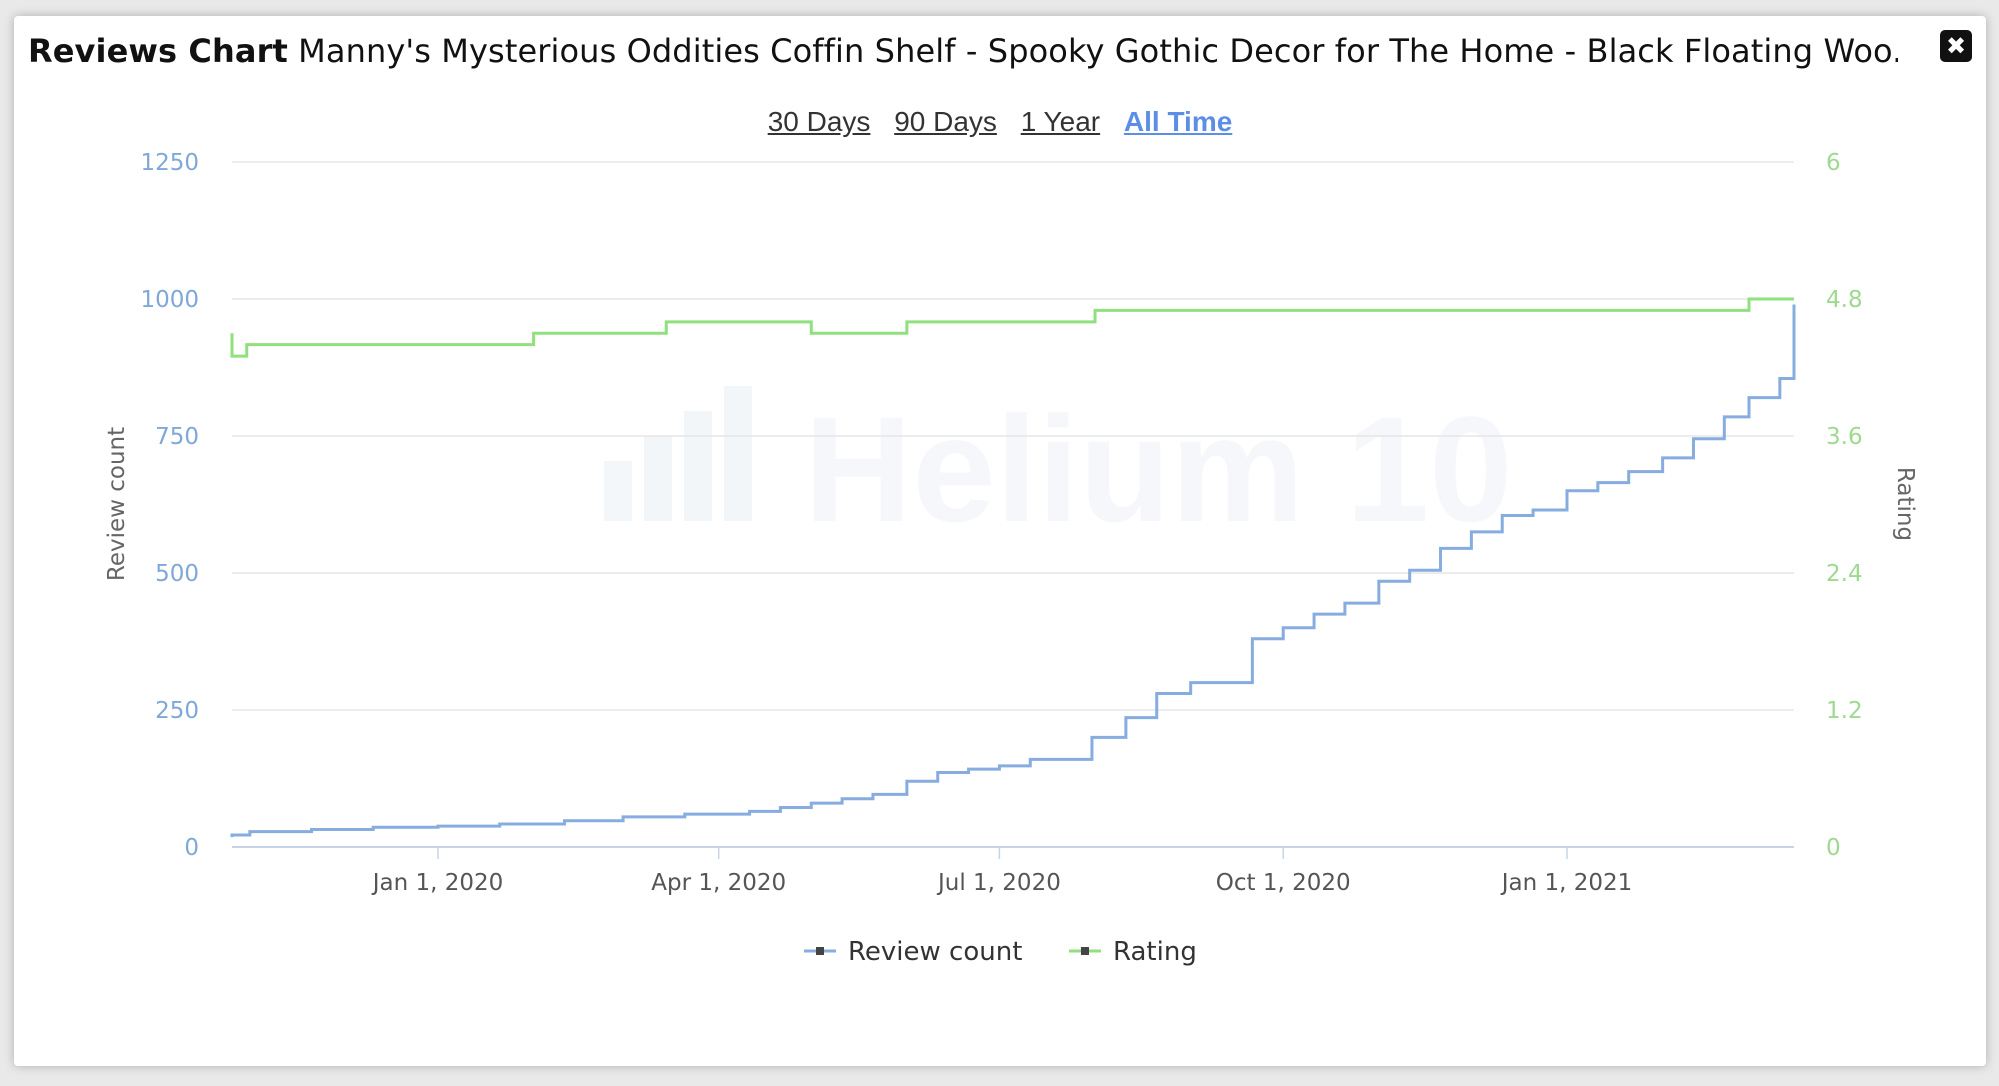  I want to click on legend-rating: Rating, so click(1133, 952).